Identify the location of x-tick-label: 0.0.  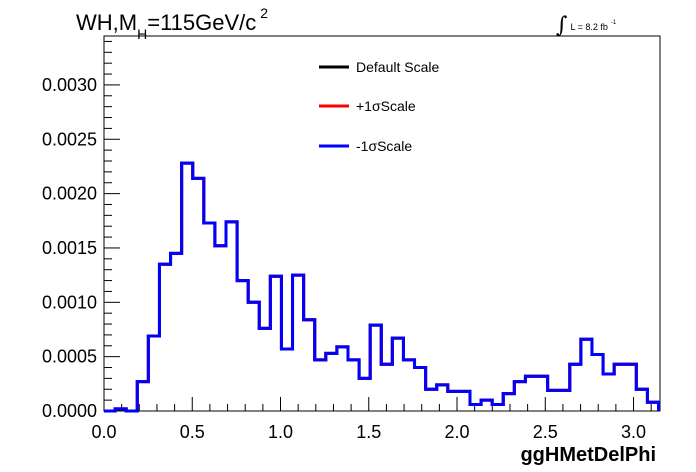
(103, 432).